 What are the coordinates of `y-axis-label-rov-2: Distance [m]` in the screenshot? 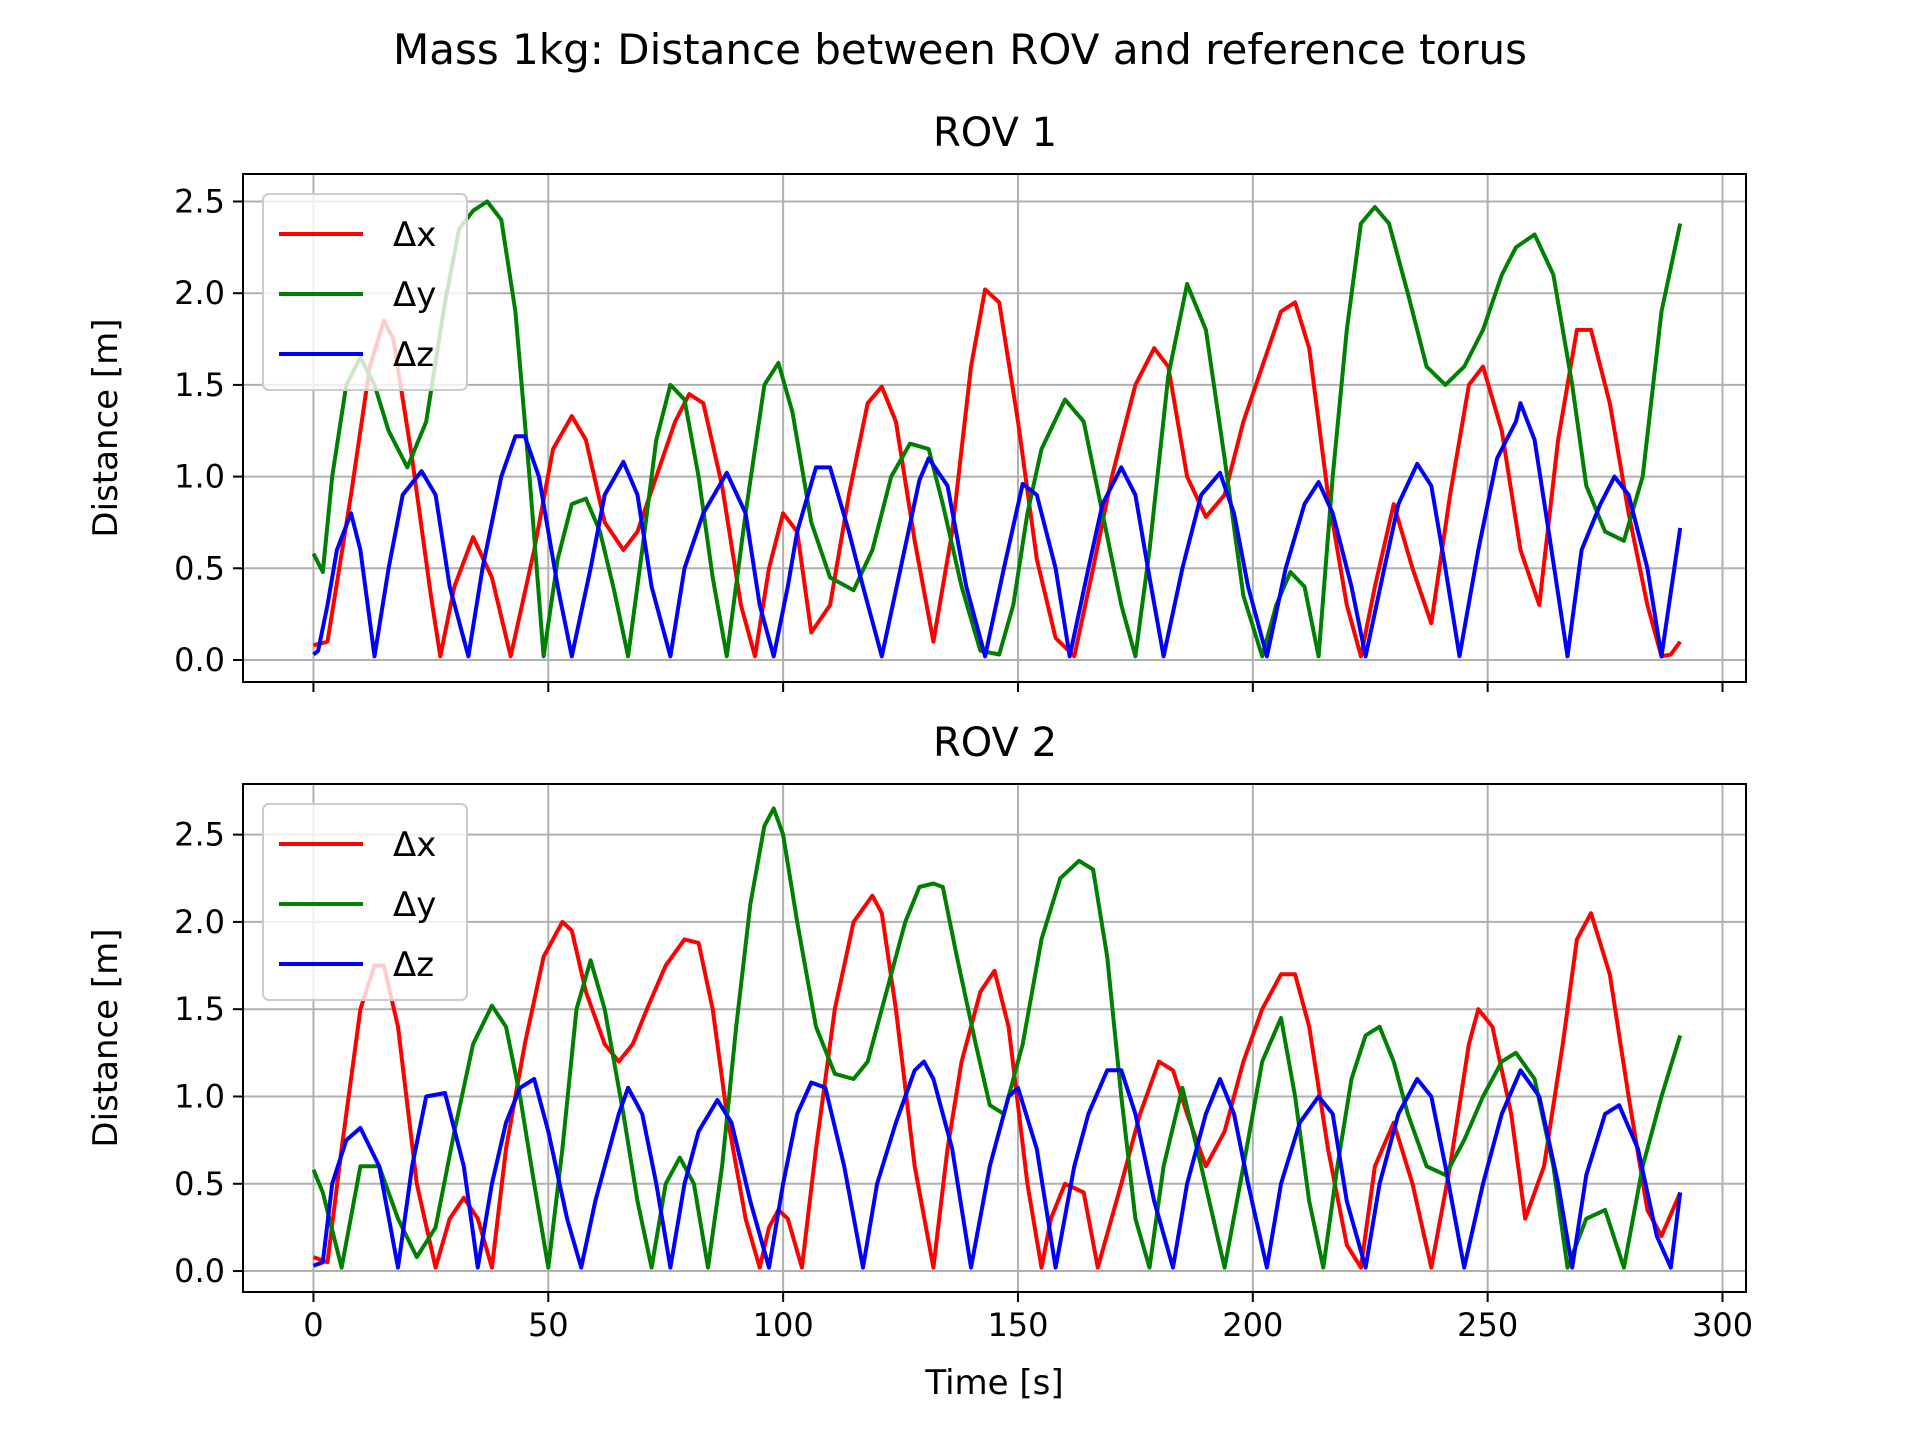 It's located at (106, 1037).